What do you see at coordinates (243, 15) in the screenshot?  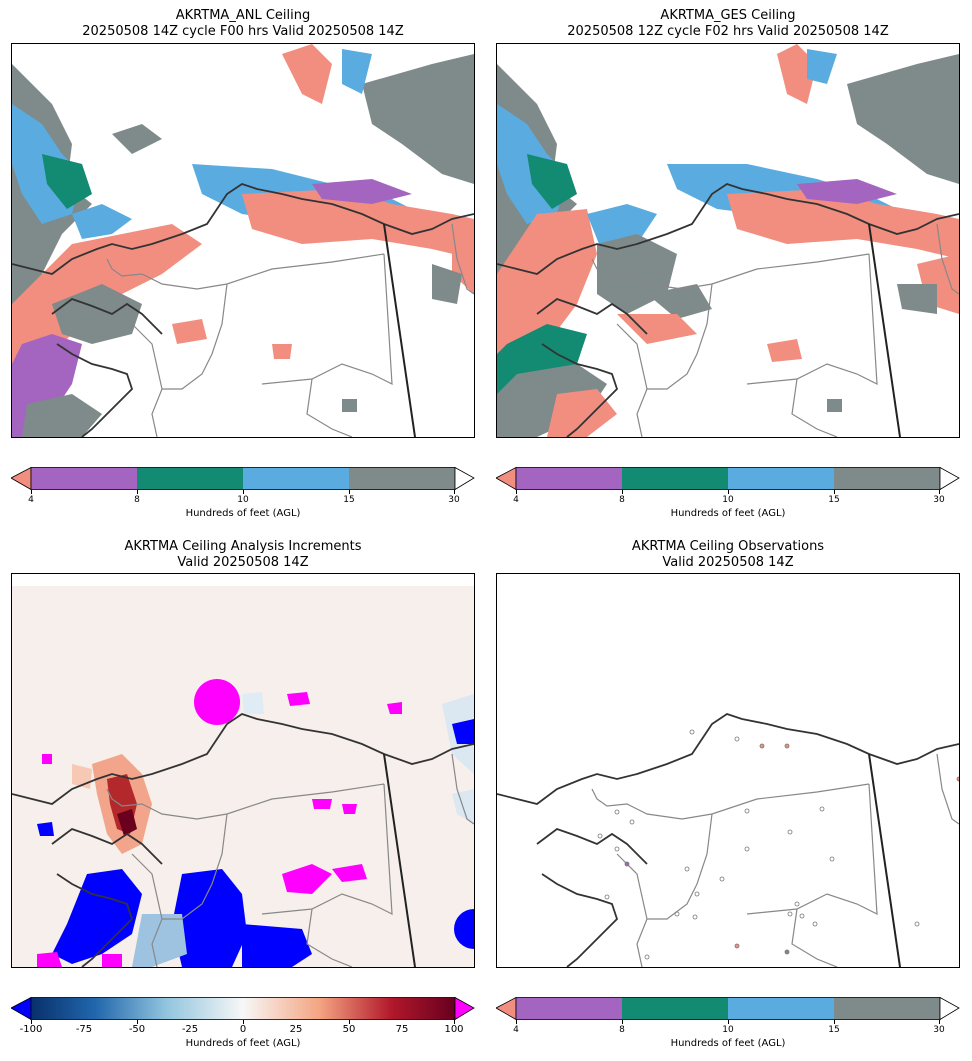 I see `panel-anl-title-line1: AKRTMA_ANL Ceiling` at bounding box center [243, 15].